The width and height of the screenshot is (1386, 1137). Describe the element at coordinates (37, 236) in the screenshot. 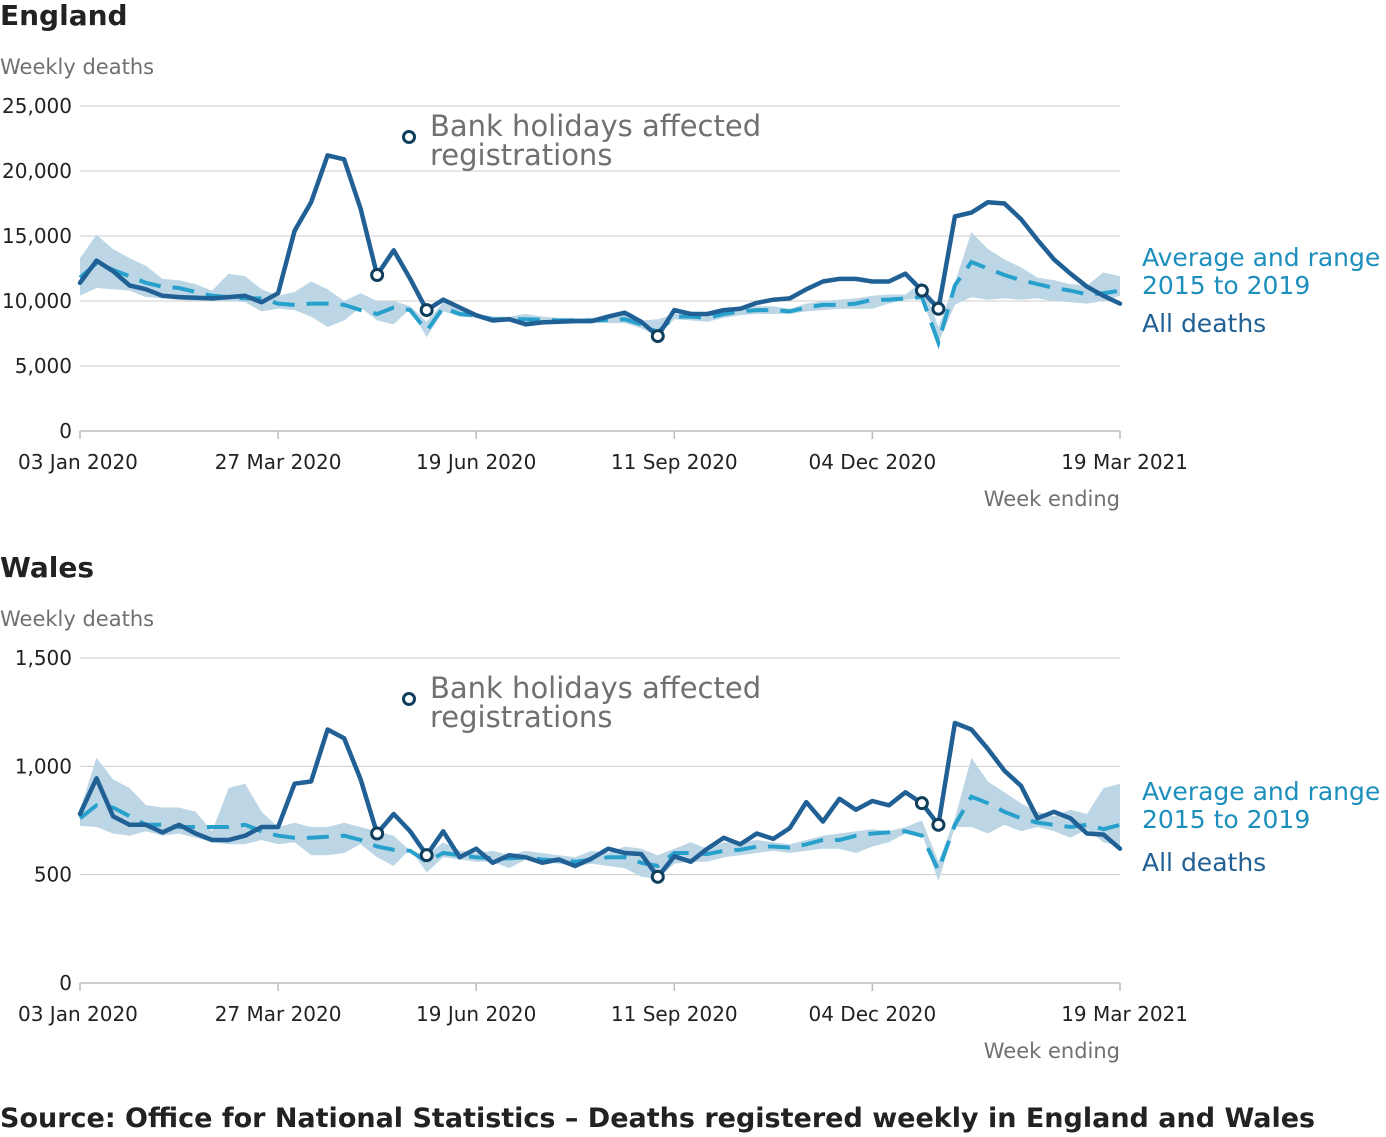

I see `y-tick-label: 15,000` at that location.